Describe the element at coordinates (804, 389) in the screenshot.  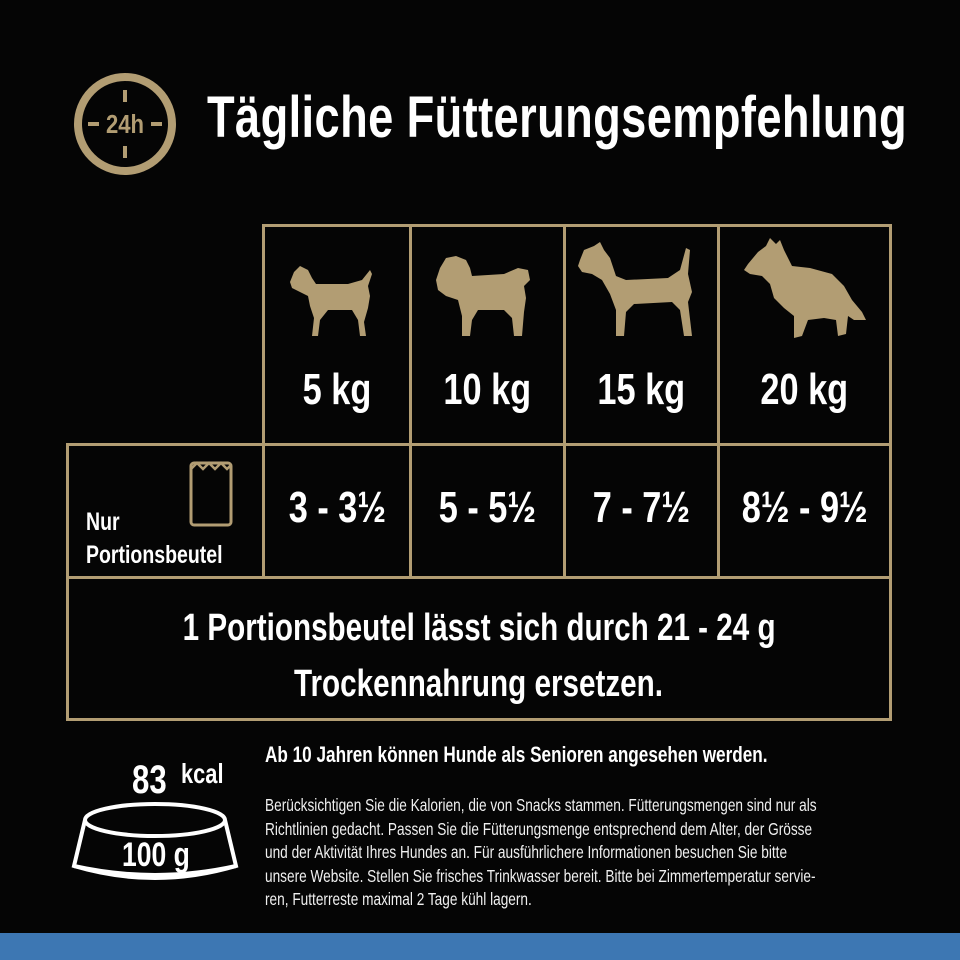
I see `weight-20kg: 20 kg` at that location.